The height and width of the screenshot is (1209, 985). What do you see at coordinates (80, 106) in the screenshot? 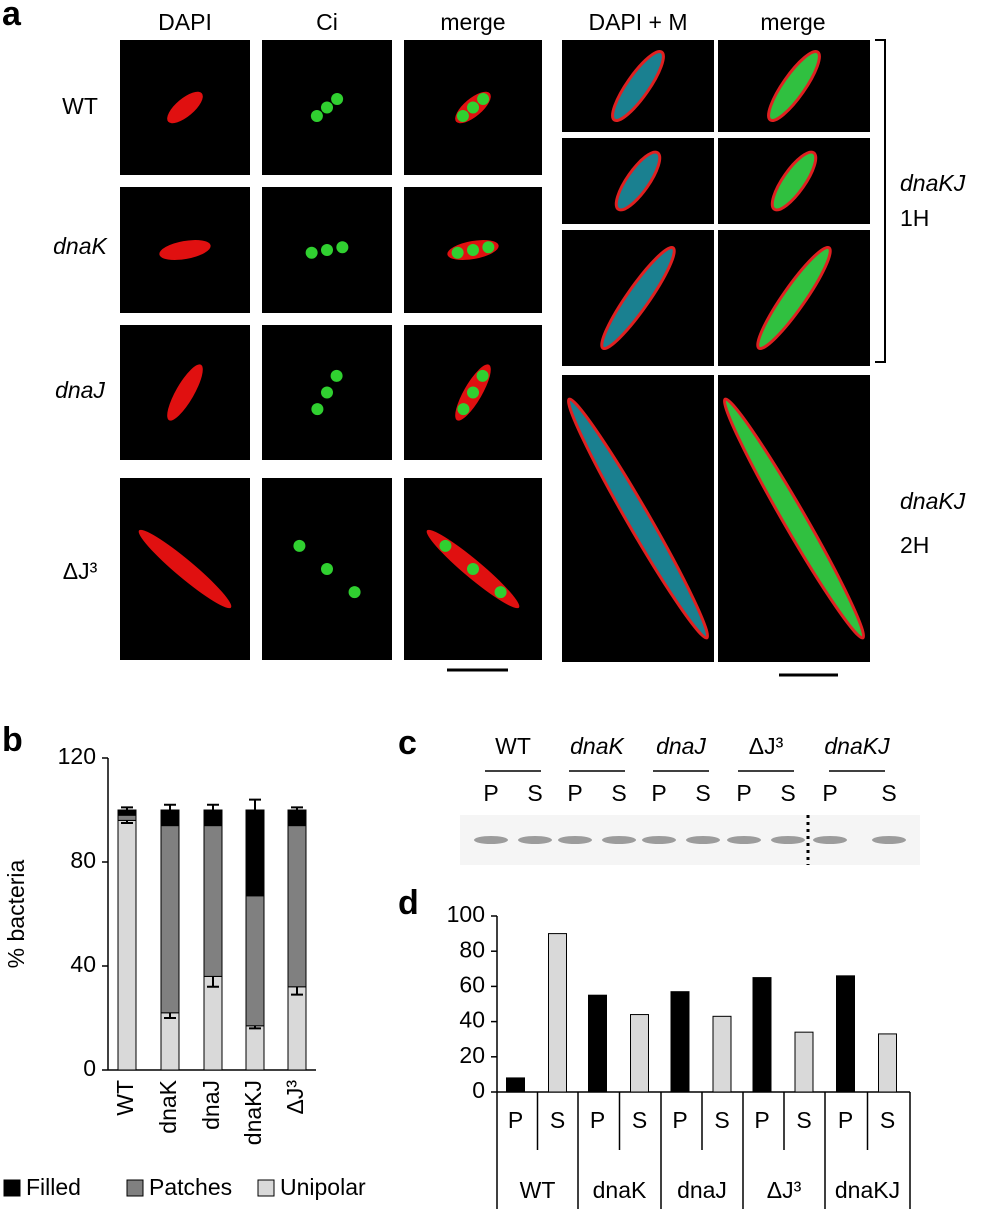
I see `row-label: WT` at bounding box center [80, 106].